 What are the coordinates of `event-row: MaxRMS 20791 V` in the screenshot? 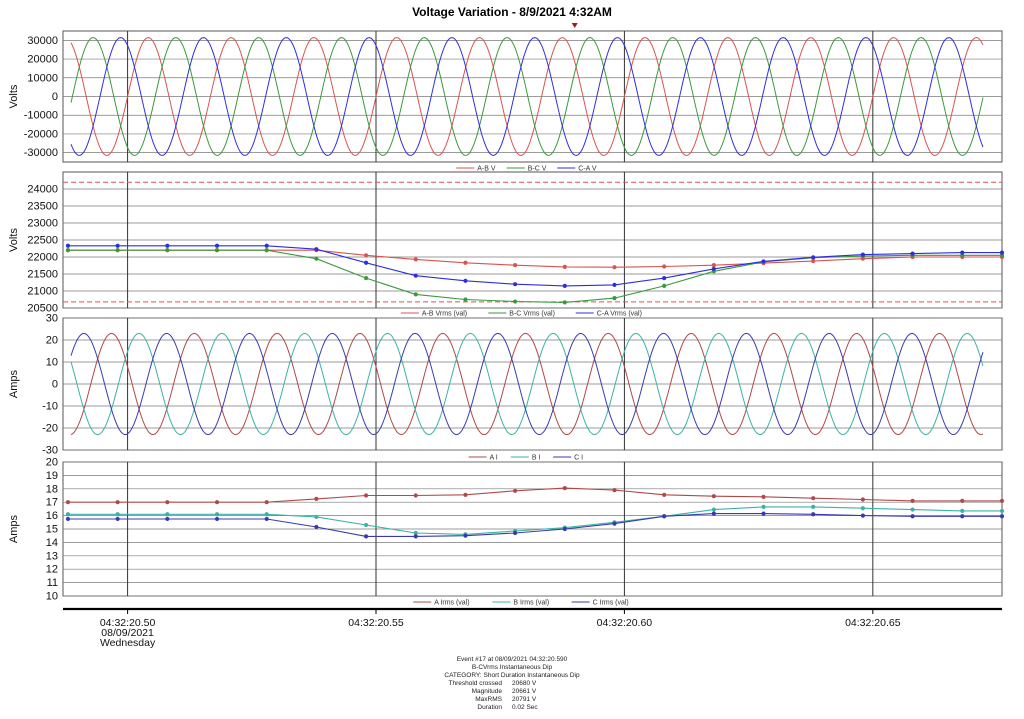 It's located at (506, 699).